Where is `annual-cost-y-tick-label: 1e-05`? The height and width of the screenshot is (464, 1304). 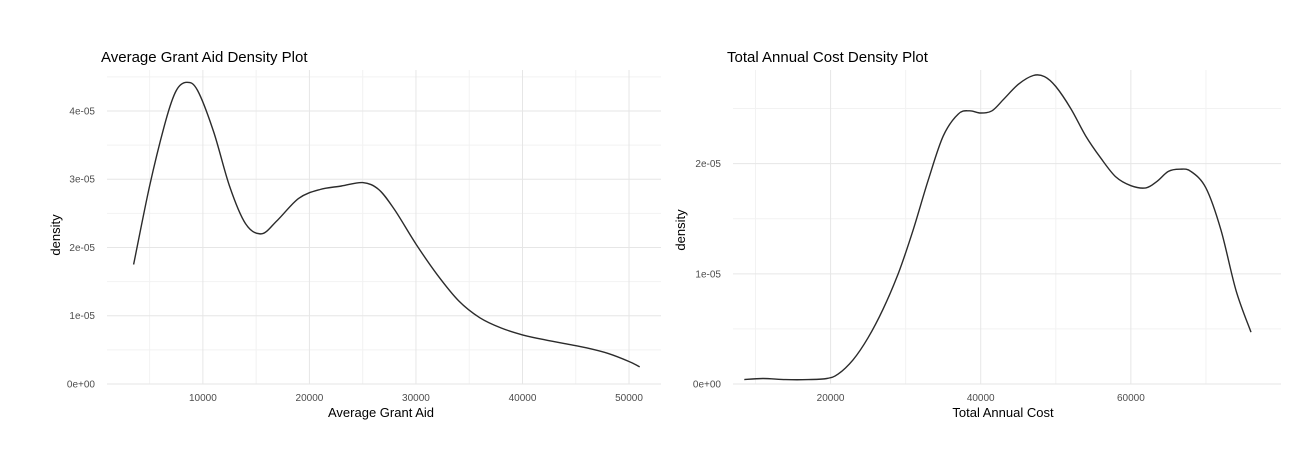
annual-cost-y-tick-label: 1e-05 is located at coordinates (708, 274).